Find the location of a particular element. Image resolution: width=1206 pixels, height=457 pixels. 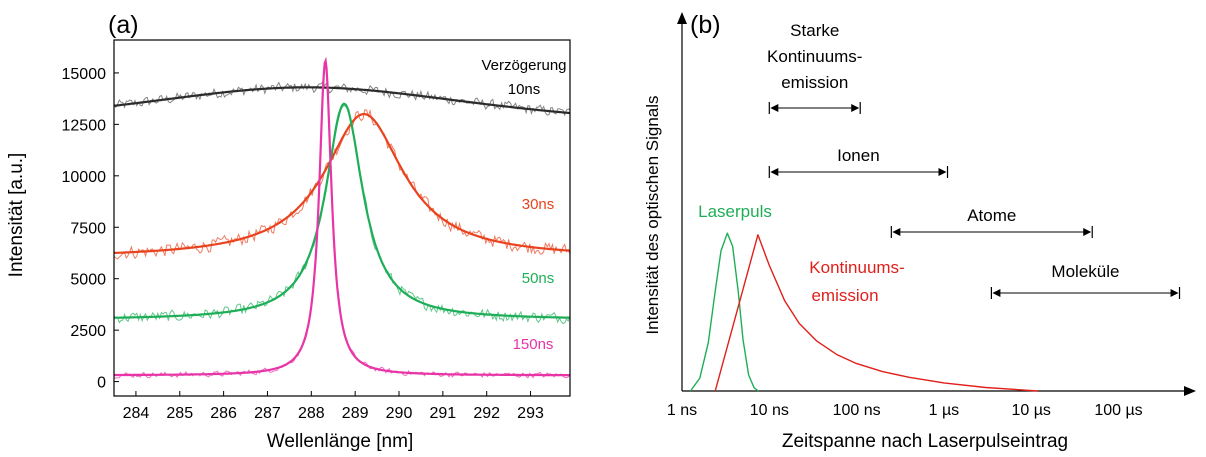

range-label: Ionen is located at coordinates (858, 155).